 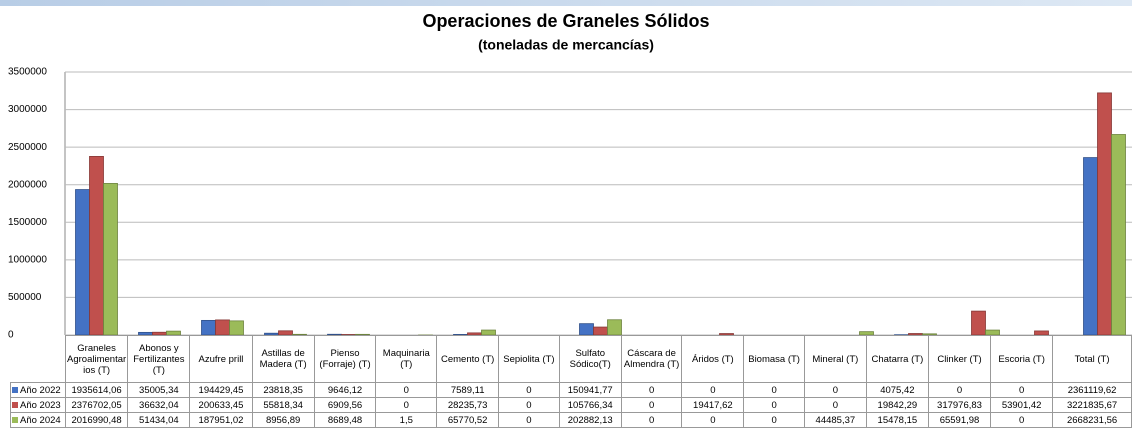 I want to click on table-value: 200633,45, so click(x=221, y=405).